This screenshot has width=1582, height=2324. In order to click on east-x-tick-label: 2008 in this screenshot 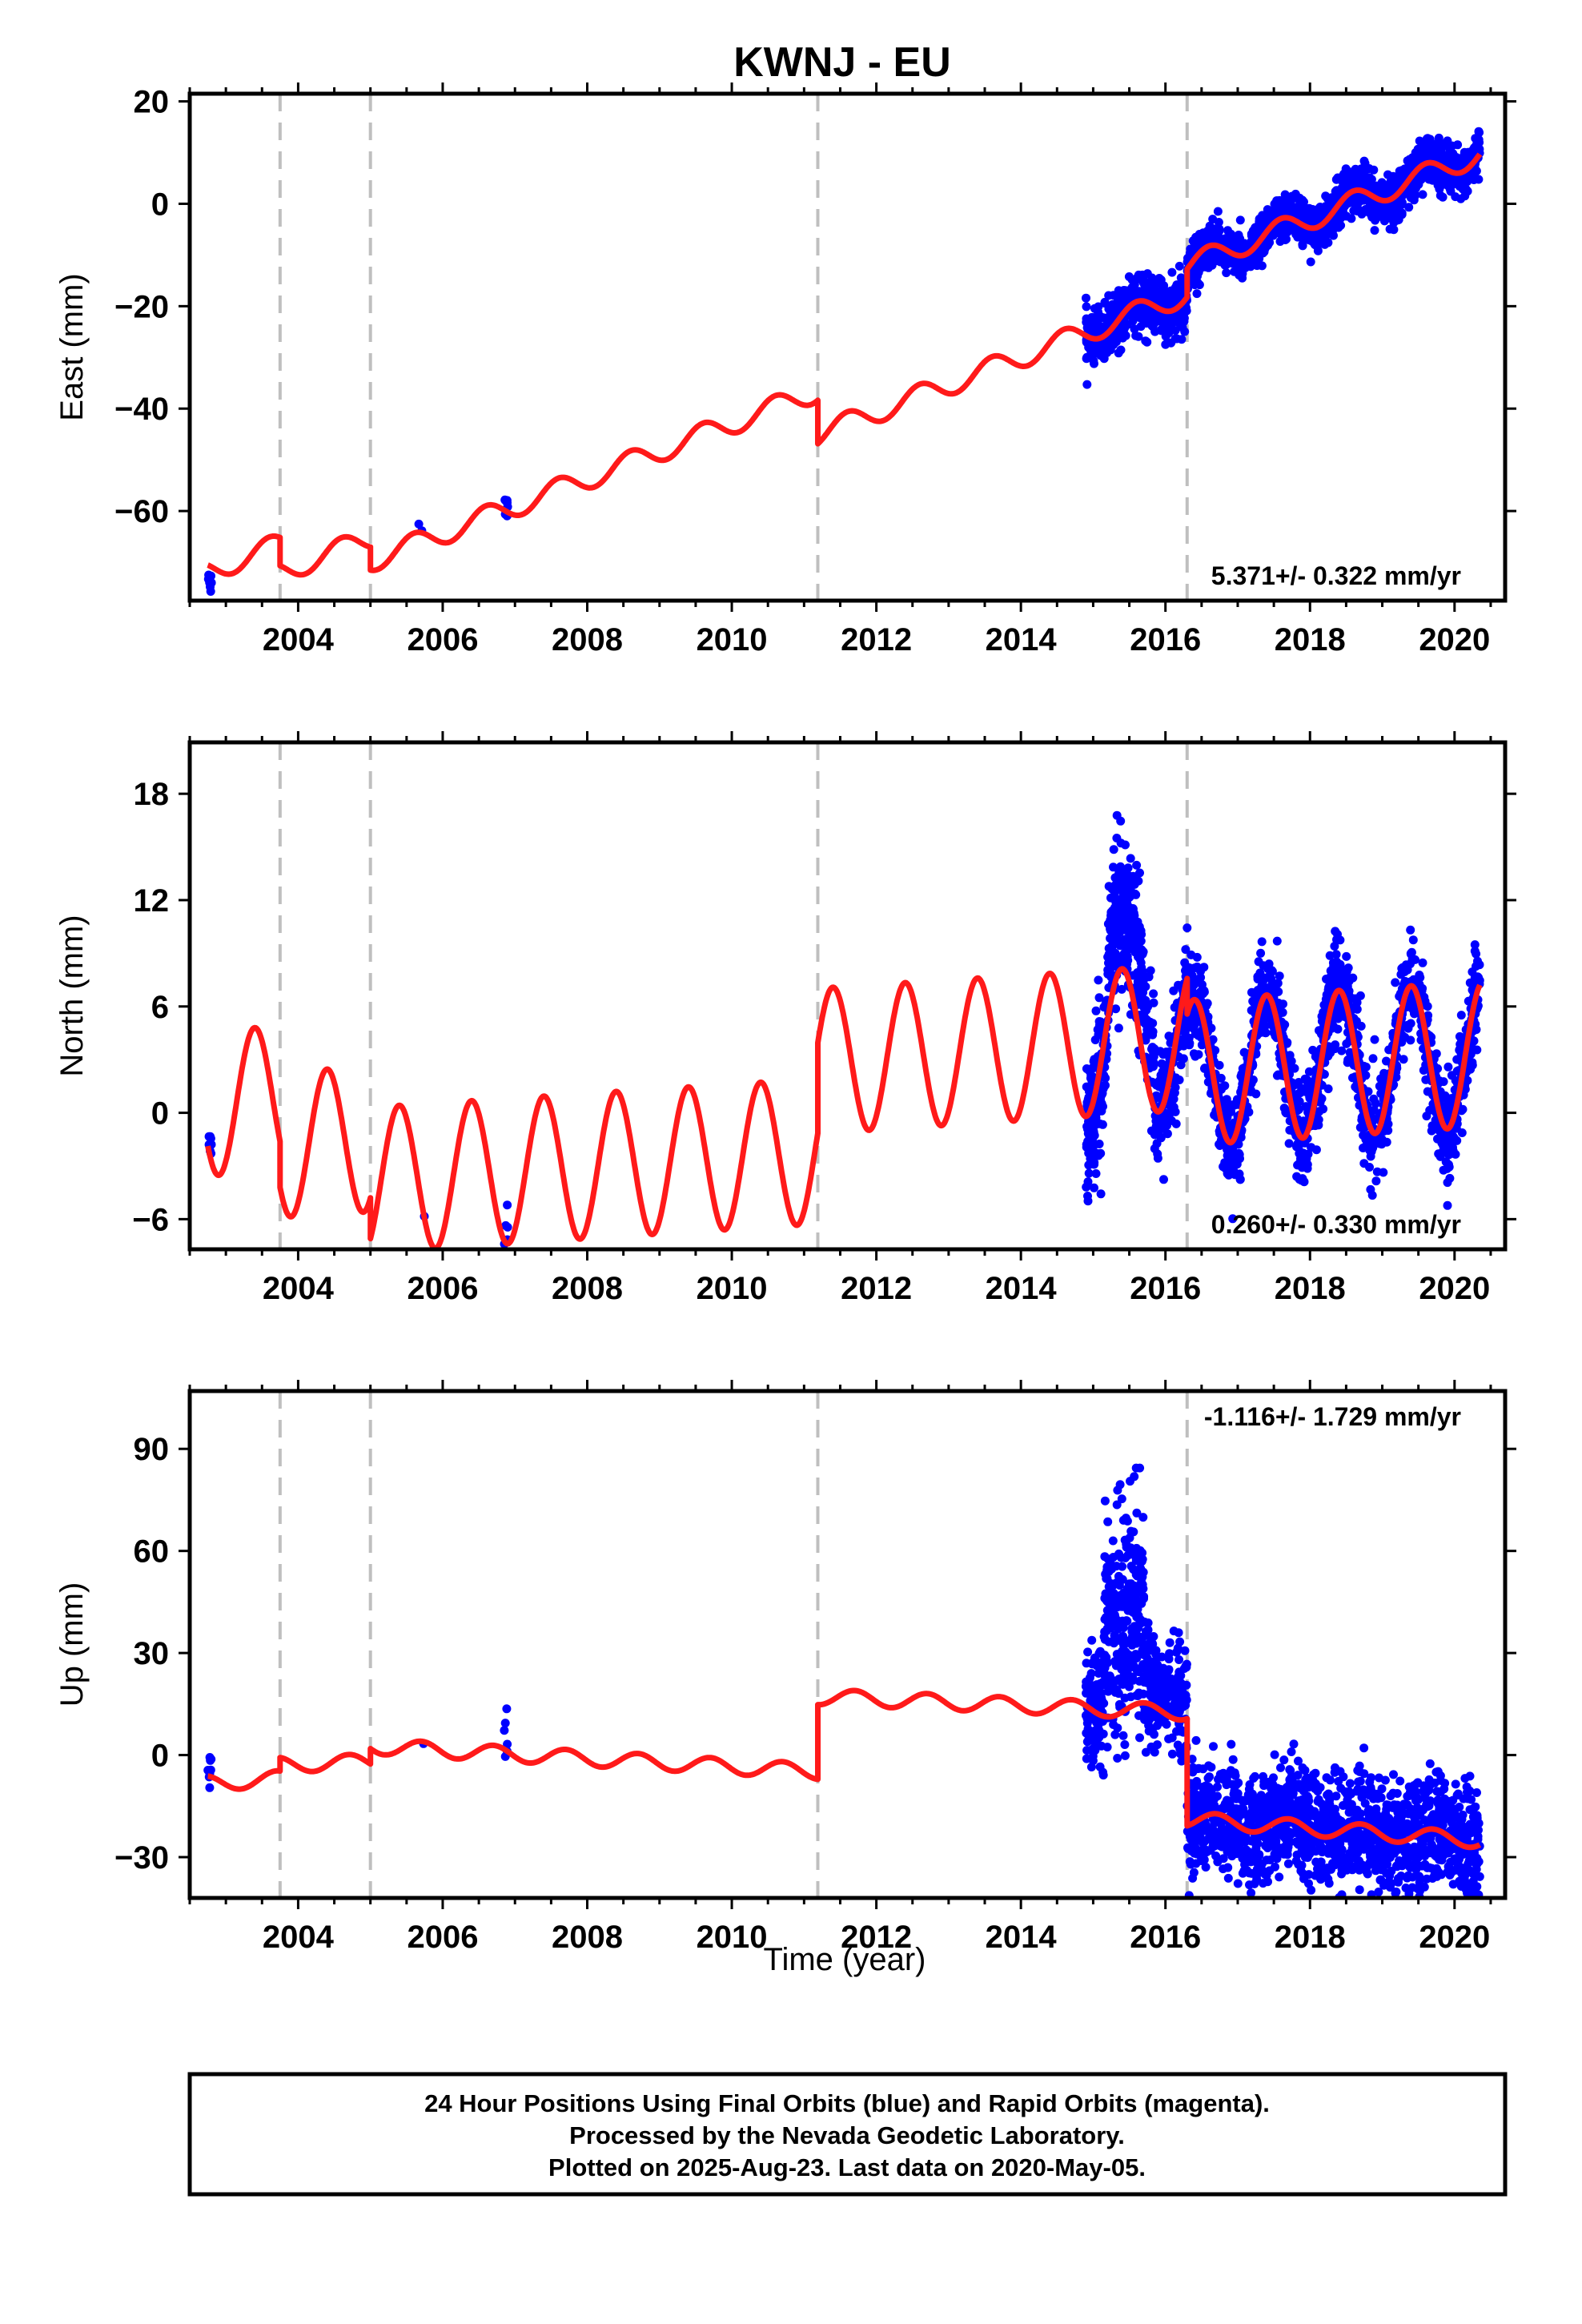, I will do `click(588, 639)`.